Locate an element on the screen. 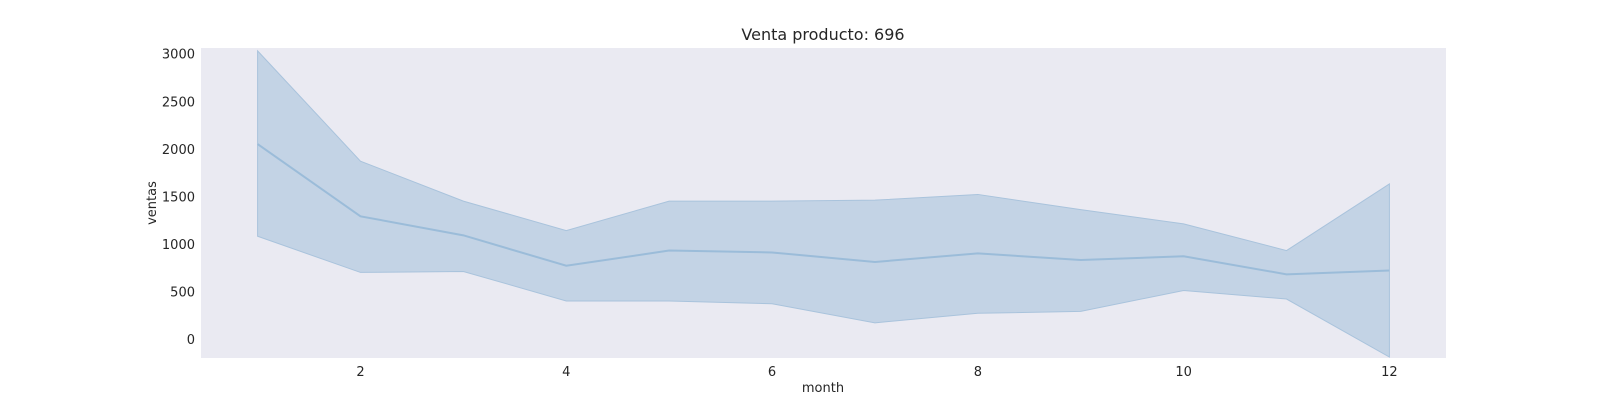  x-tick-label: 12 is located at coordinates (1389, 372).